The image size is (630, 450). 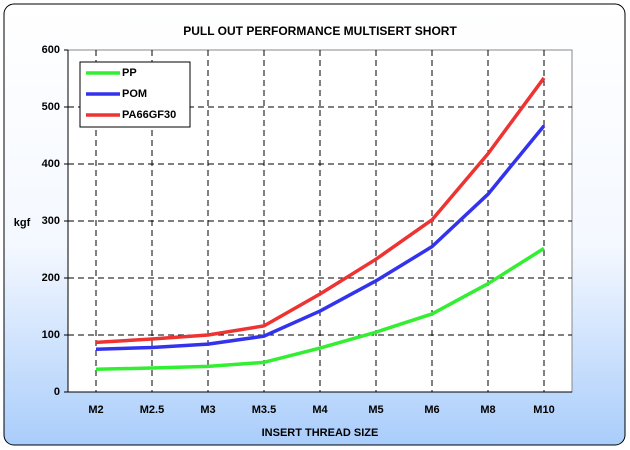 I want to click on x-tick-label: M8, so click(x=487, y=410).